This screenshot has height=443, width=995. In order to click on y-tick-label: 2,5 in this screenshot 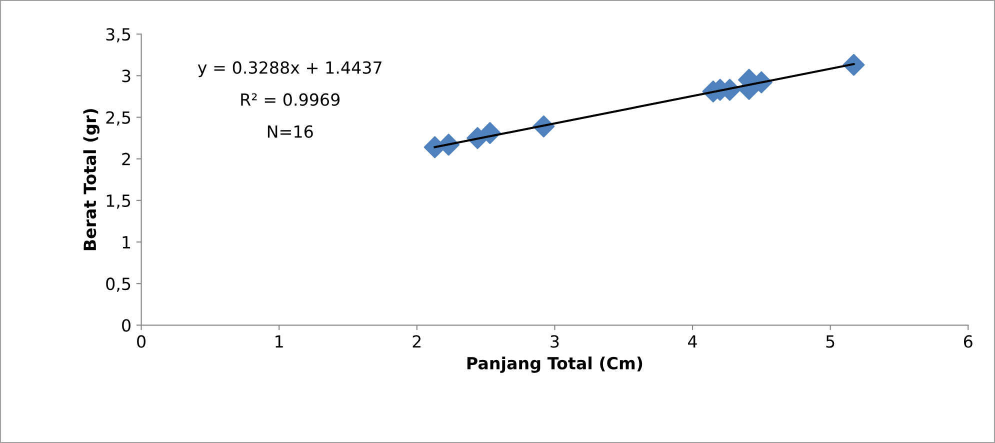, I will do `click(118, 118)`.